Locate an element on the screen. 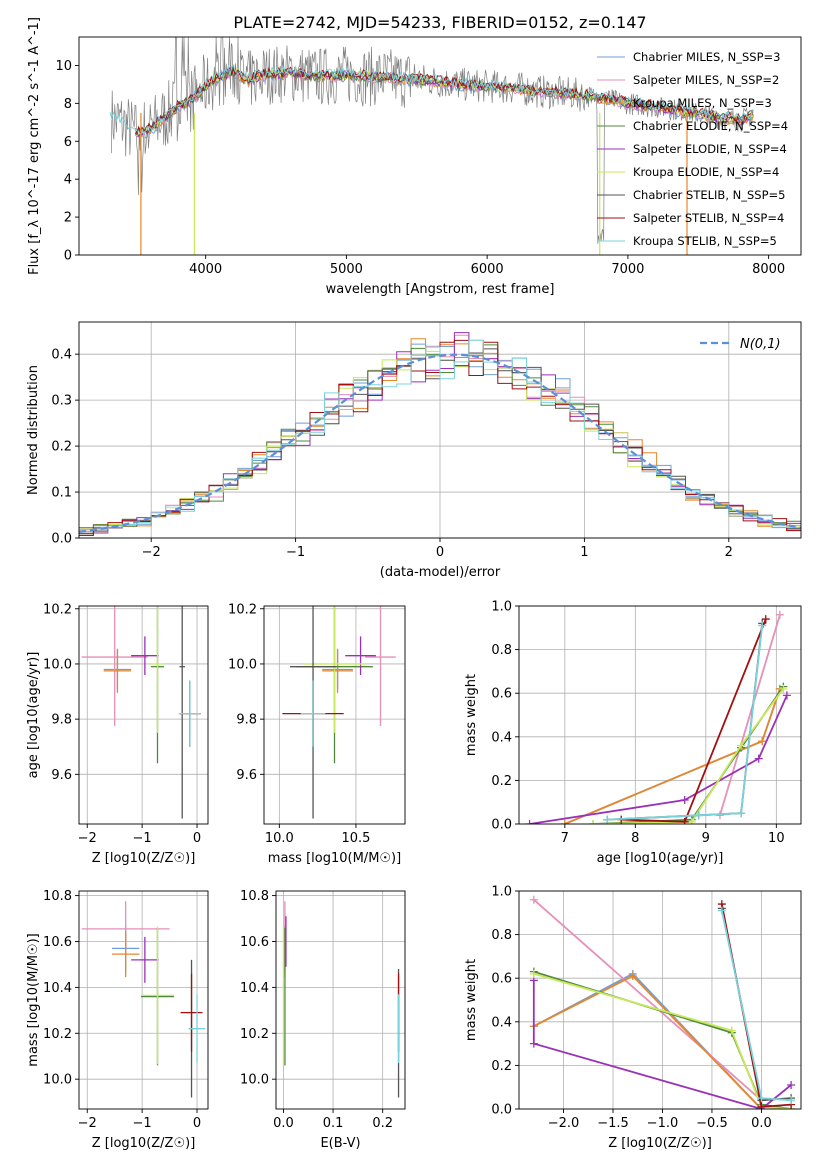 The height and width of the screenshot is (1170, 819). mass-vs-Z-ytick-label: 10.6 is located at coordinates (57, 942).